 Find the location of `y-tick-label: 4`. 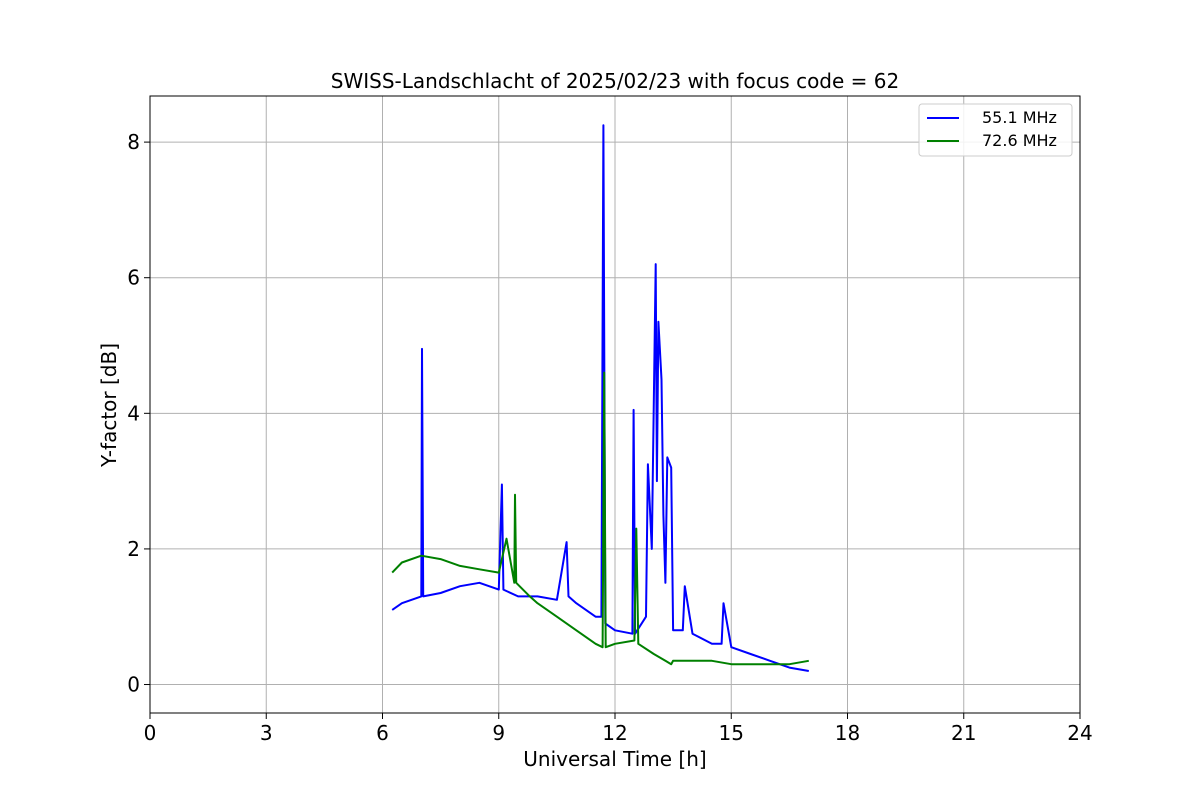

y-tick-label: 4 is located at coordinates (133, 413).